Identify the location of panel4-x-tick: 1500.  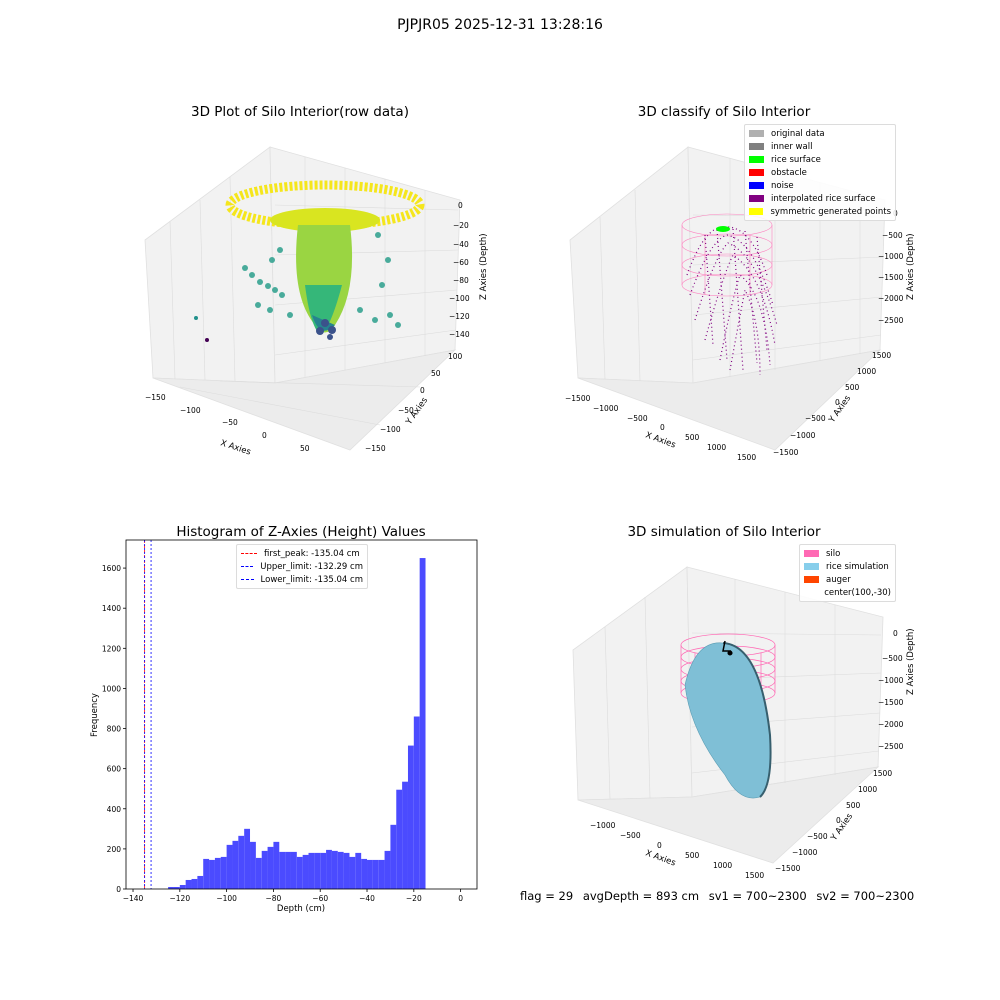
(754, 875).